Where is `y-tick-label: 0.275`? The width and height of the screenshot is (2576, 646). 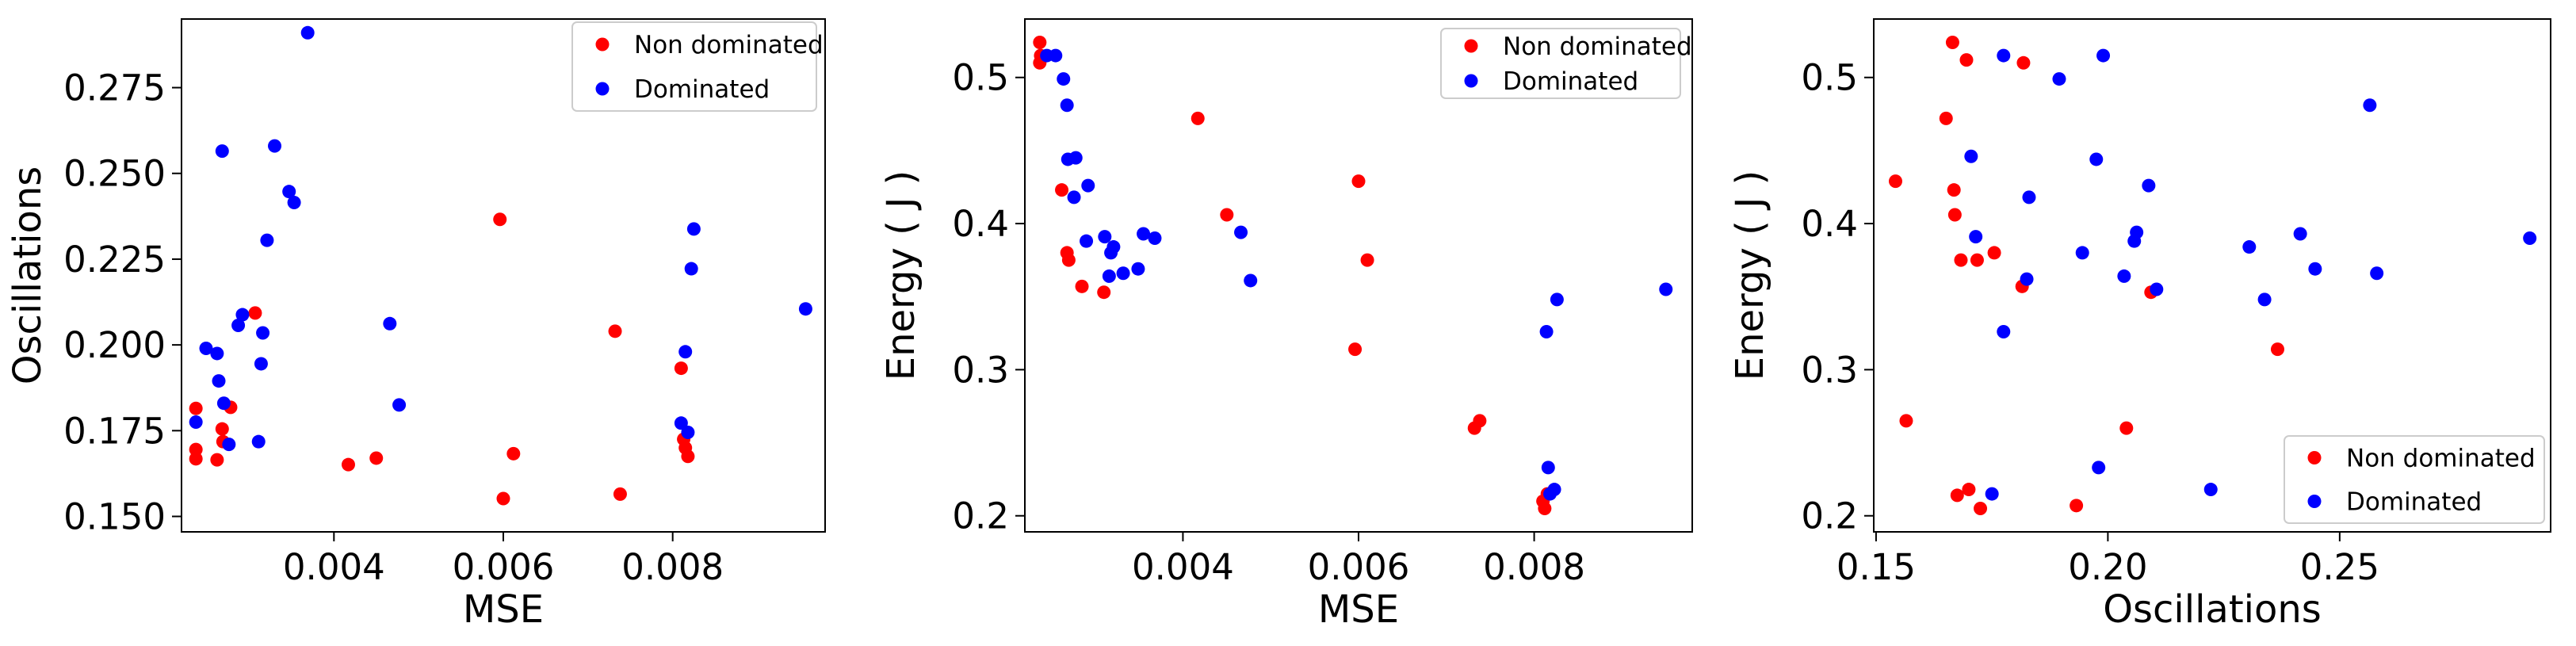 y-tick-label: 0.275 is located at coordinates (114, 88).